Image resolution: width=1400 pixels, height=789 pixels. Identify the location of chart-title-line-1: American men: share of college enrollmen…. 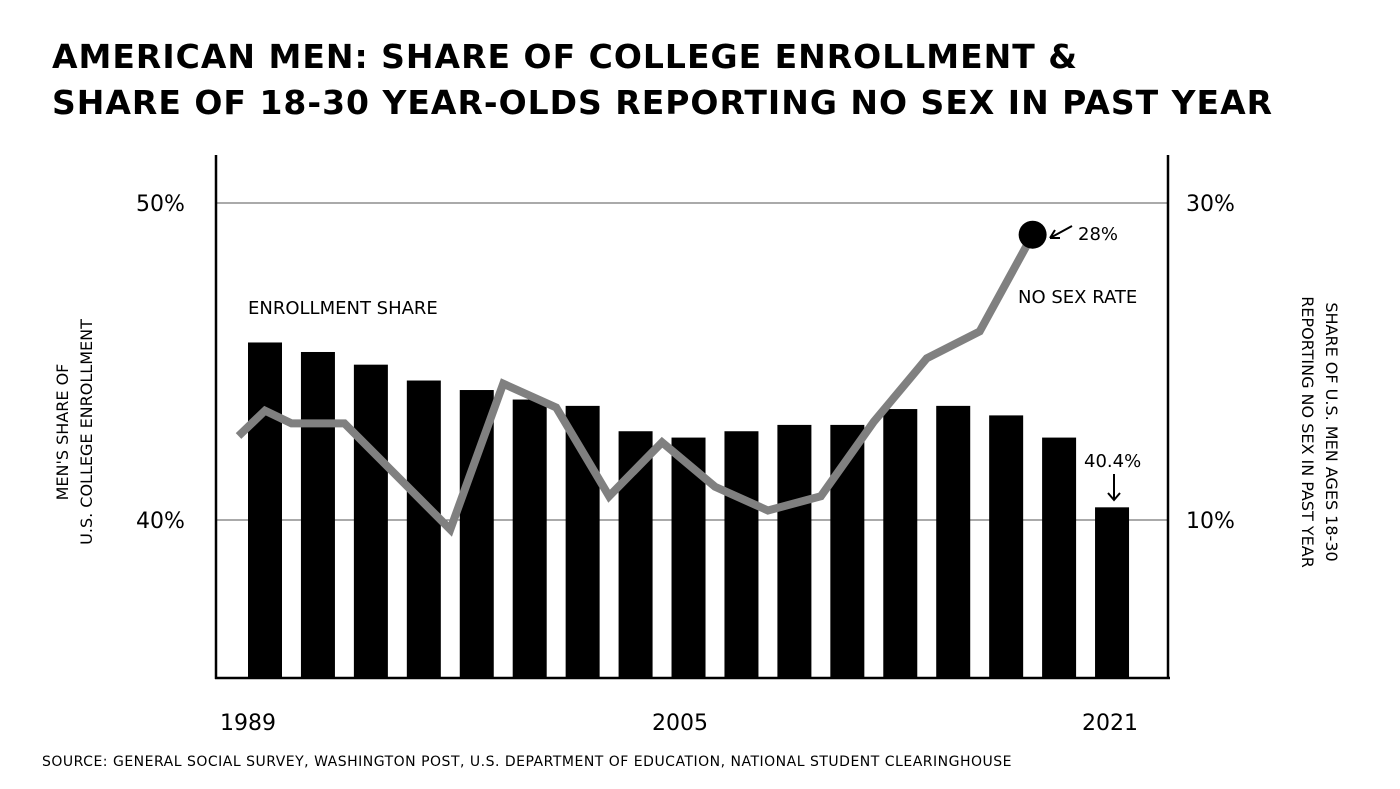
(565, 56).